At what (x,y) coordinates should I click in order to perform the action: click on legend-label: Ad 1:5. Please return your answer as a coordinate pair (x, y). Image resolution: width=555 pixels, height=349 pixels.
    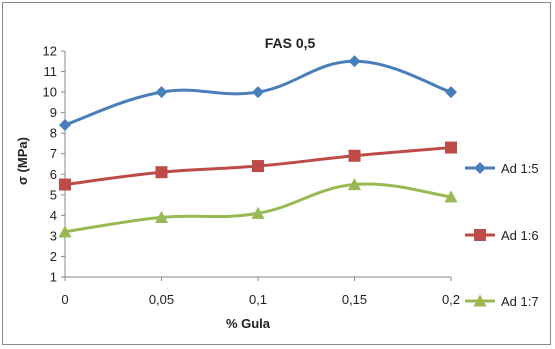
    Looking at the image, I should click on (520, 168).